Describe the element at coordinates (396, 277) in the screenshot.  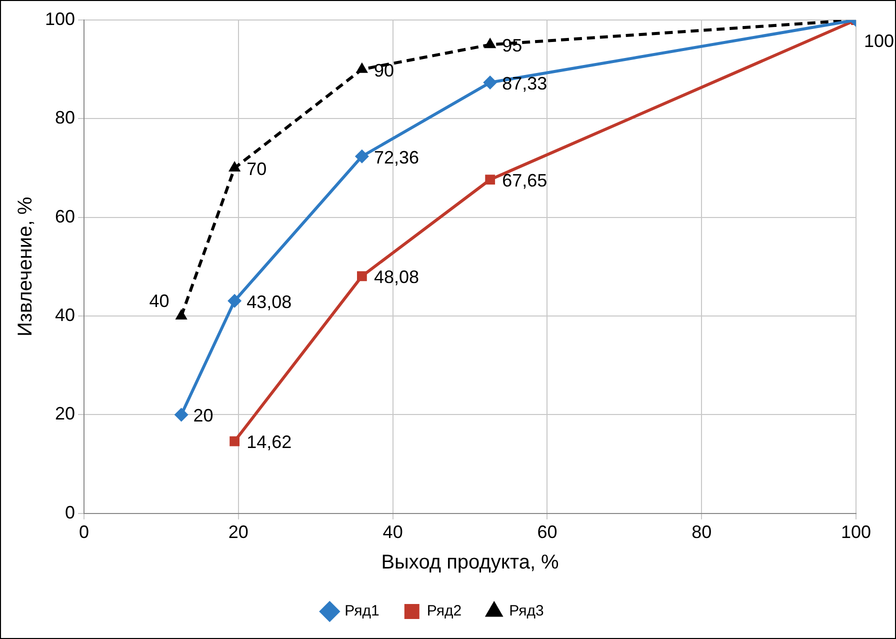
I see `data-label: 48,08` at that location.